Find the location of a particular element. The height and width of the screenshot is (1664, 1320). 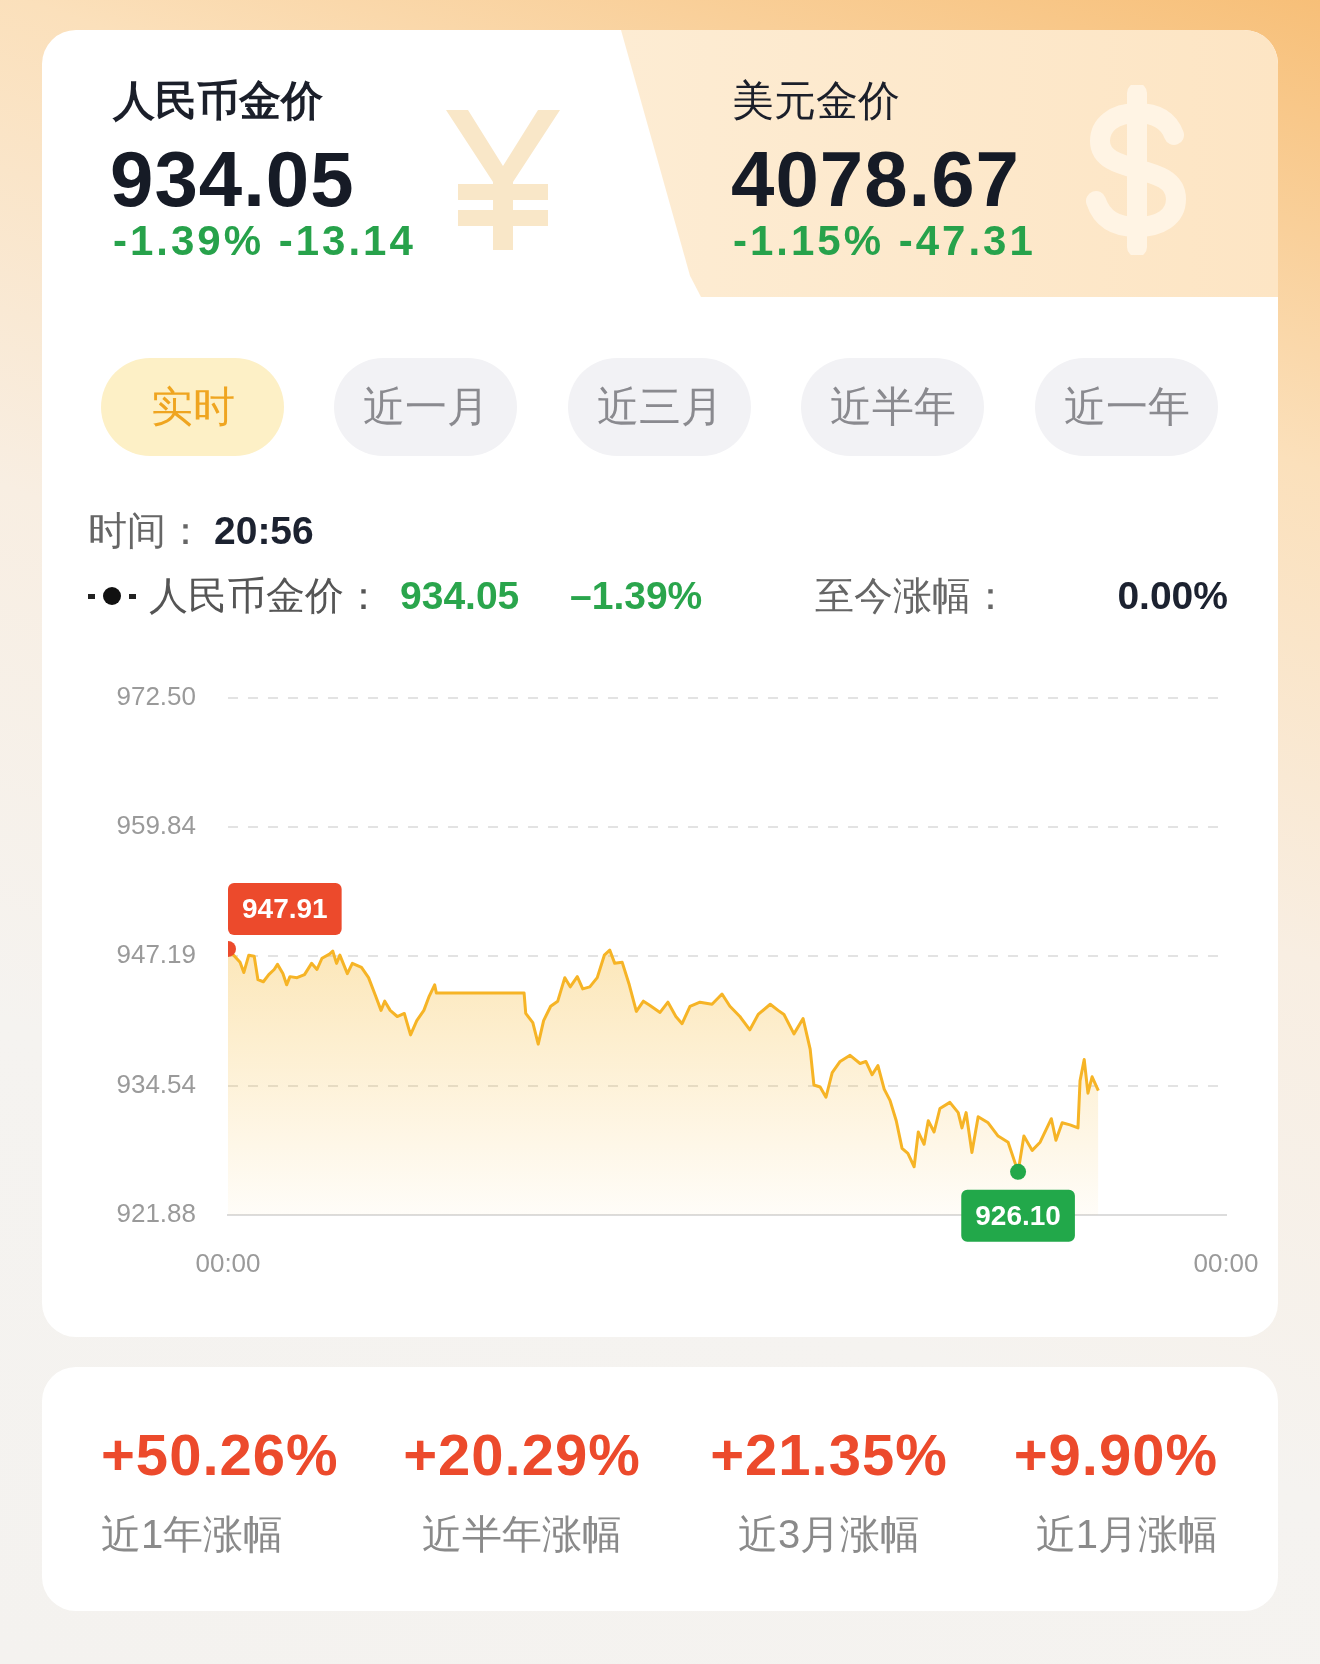

text: +20.29% is located at coordinates (522, 1454).